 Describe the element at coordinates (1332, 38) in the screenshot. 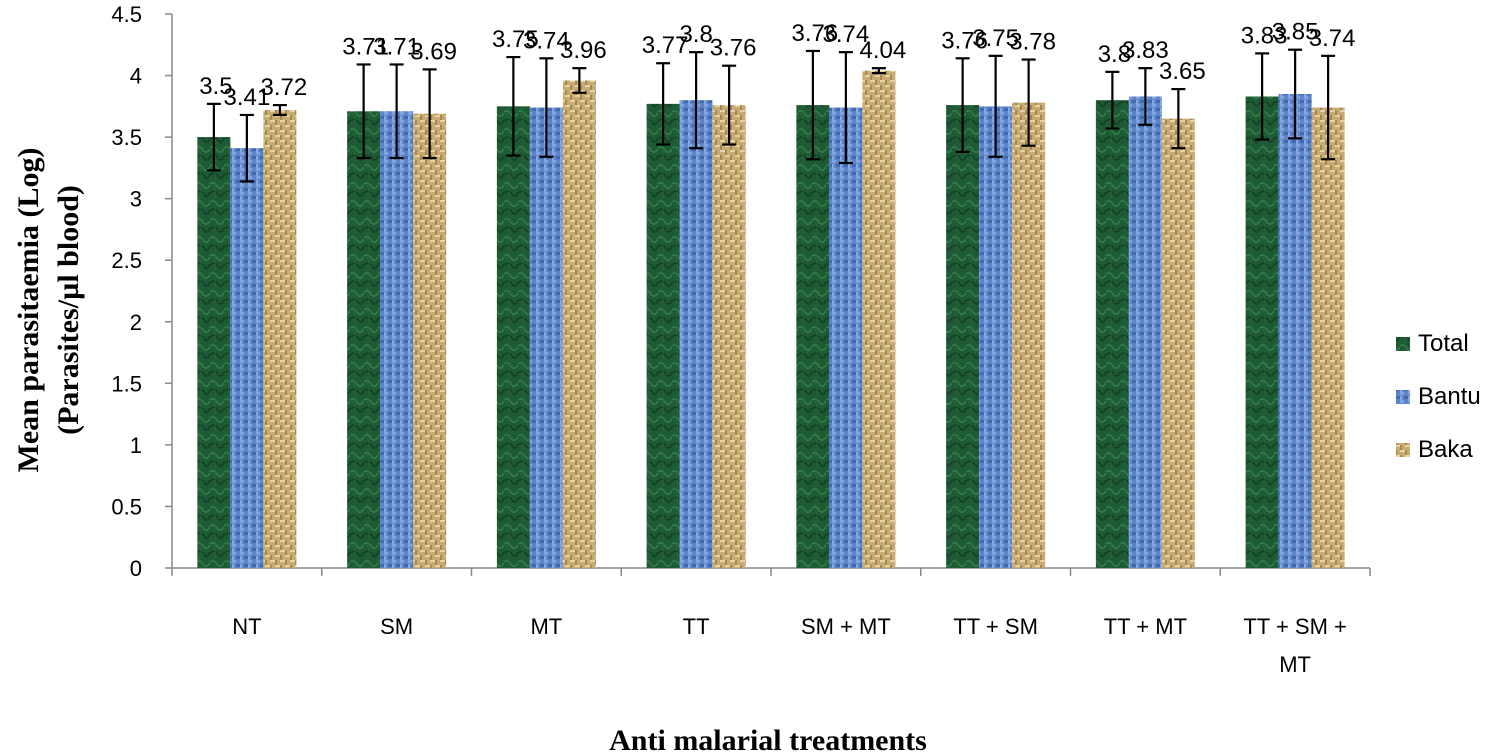

I see `data-label-baka: 3.74` at that location.